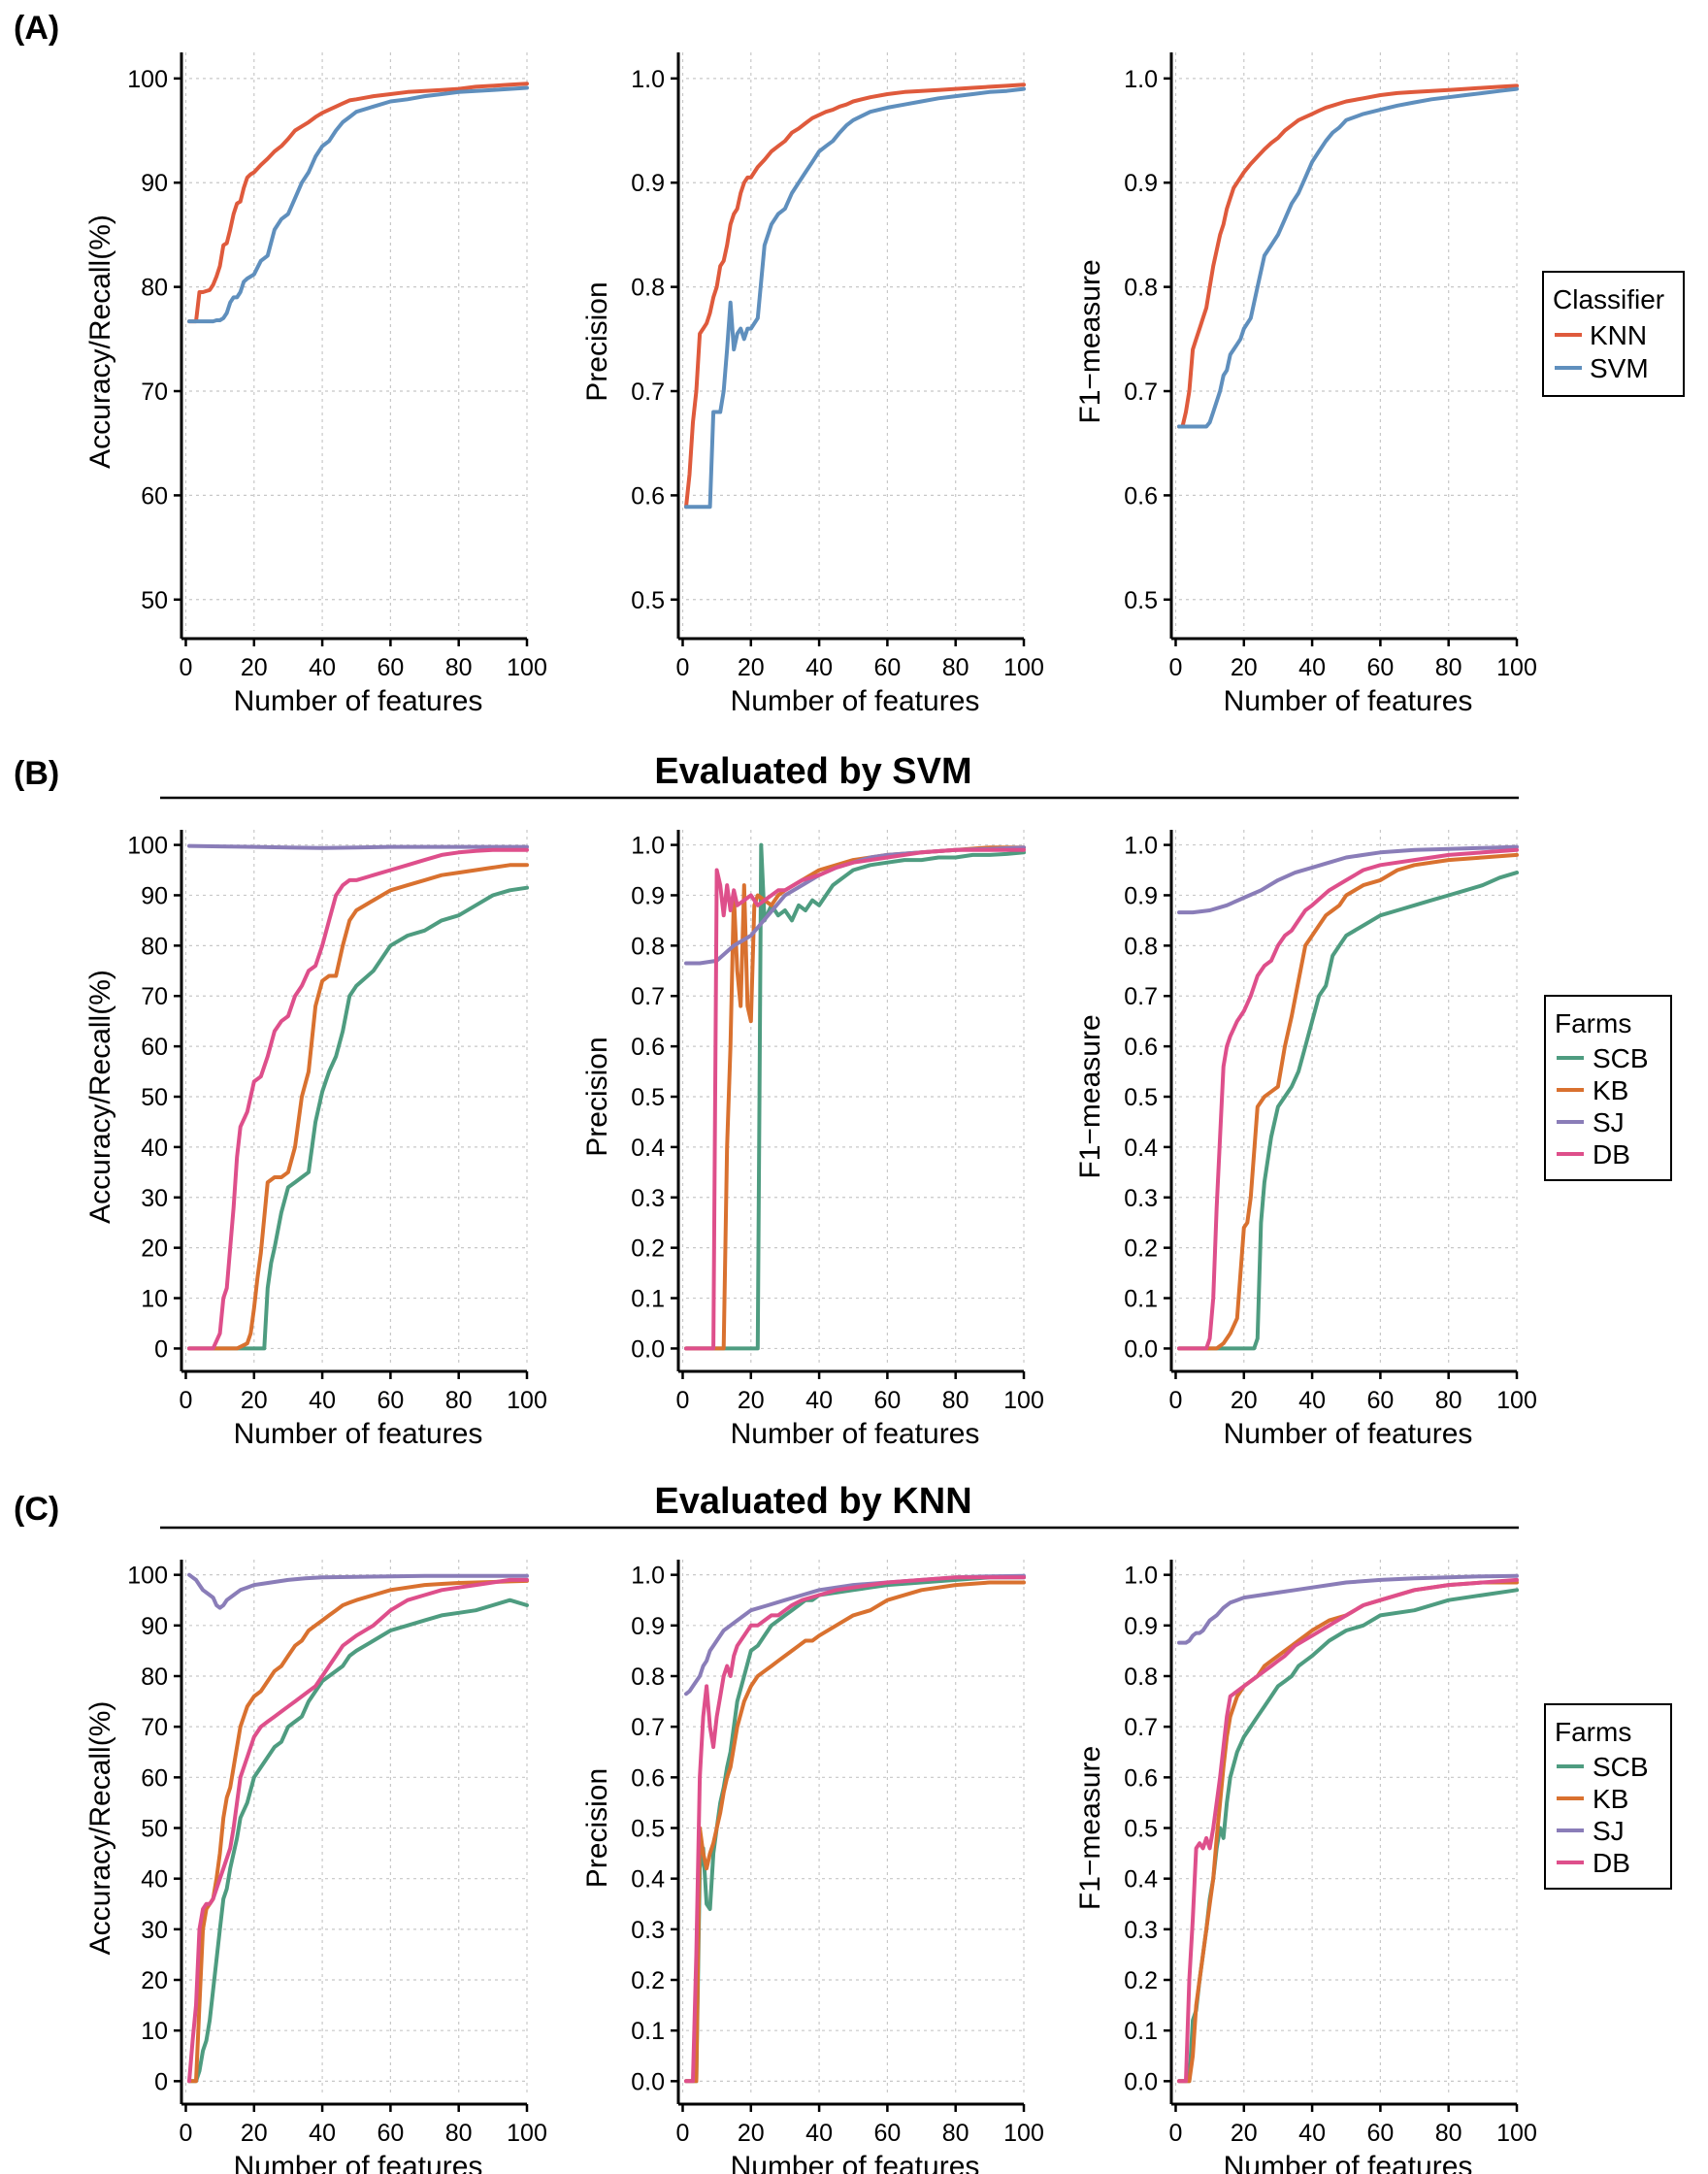  I want to click on legend-classifier: Classifier KNN SVM, so click(1614, 334).